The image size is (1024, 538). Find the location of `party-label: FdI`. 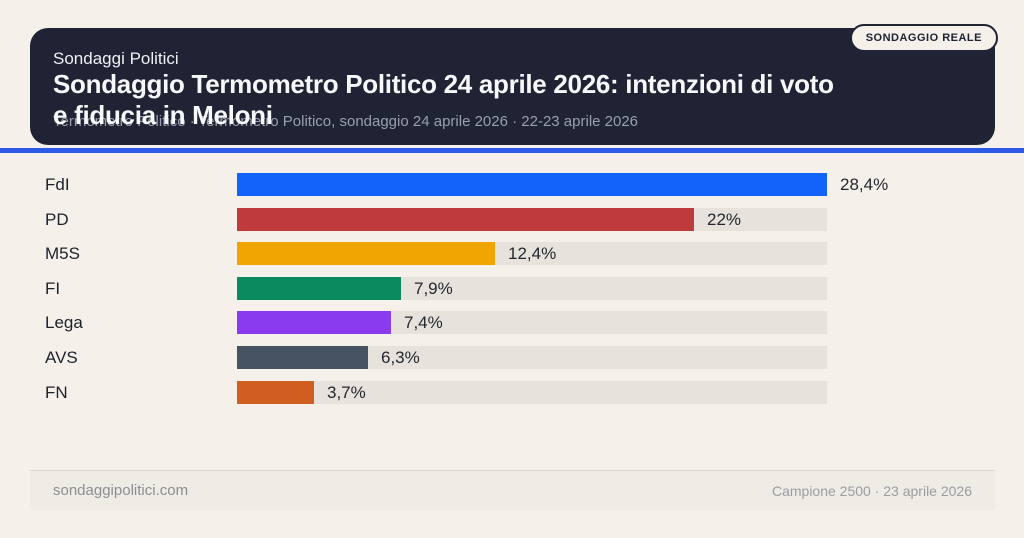

party-label: FdI is located at coordinates (57, 184).